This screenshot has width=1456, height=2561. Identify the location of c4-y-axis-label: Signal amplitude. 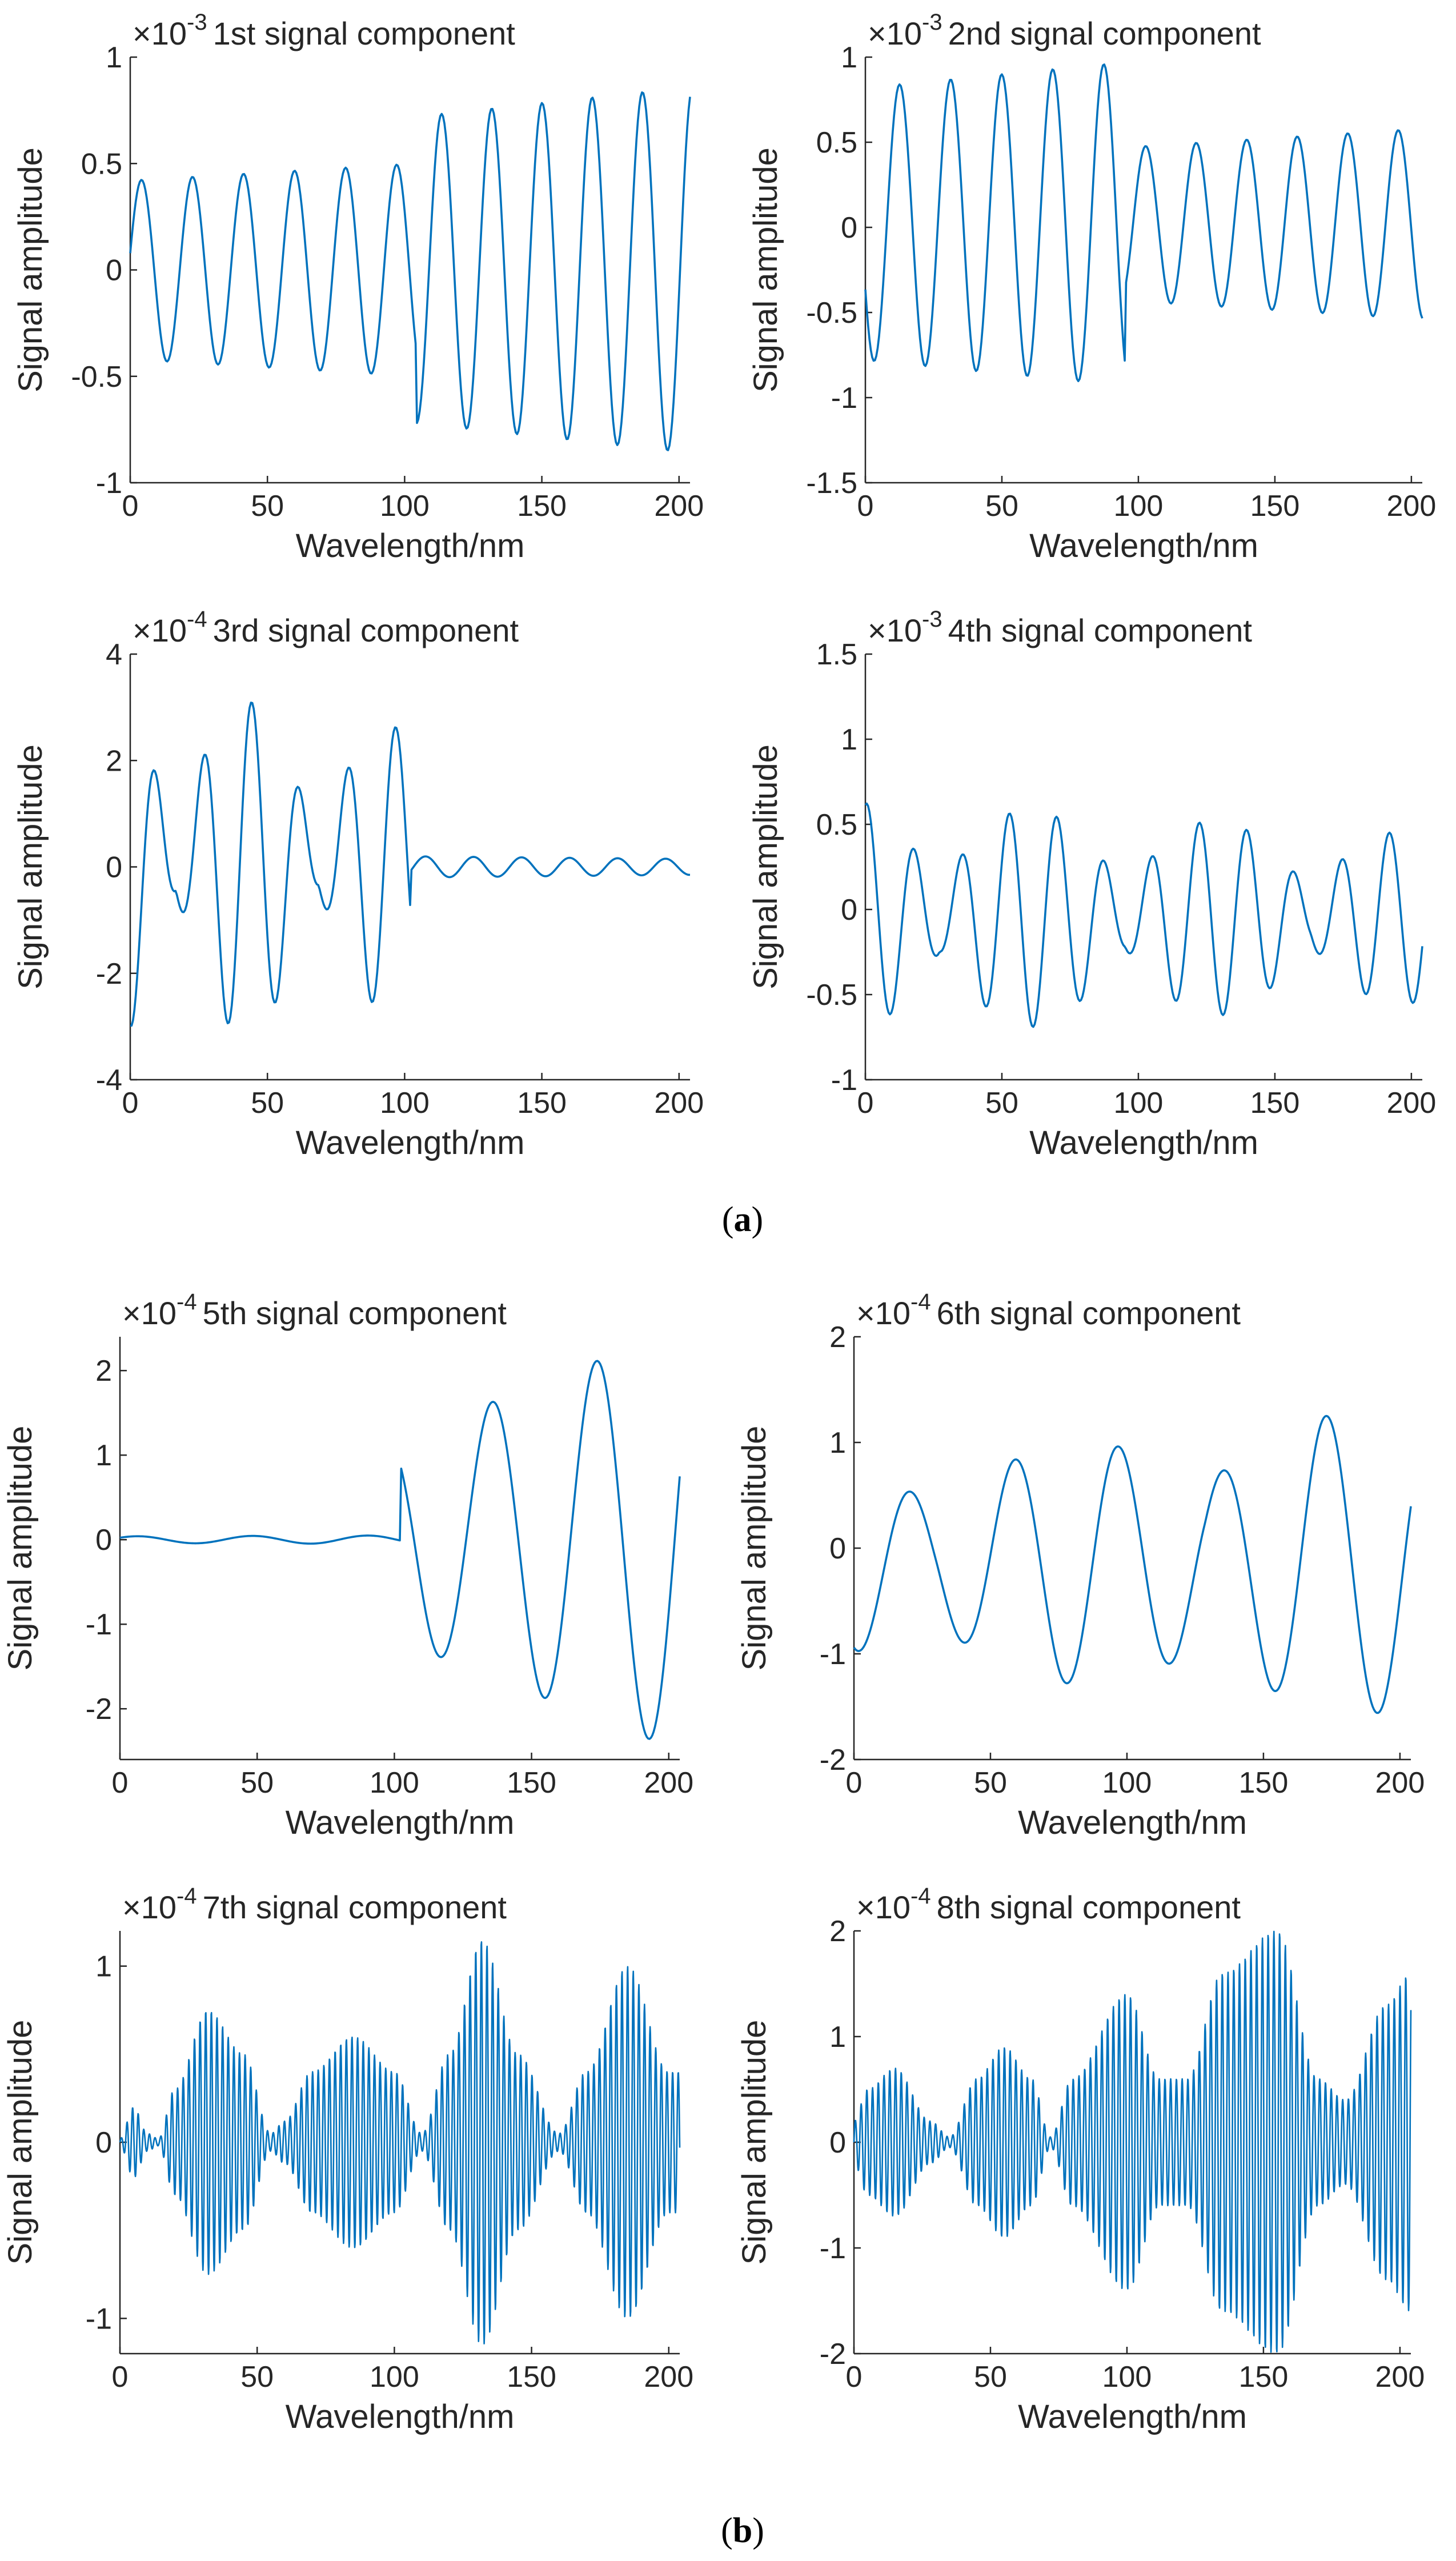
(765, 867).